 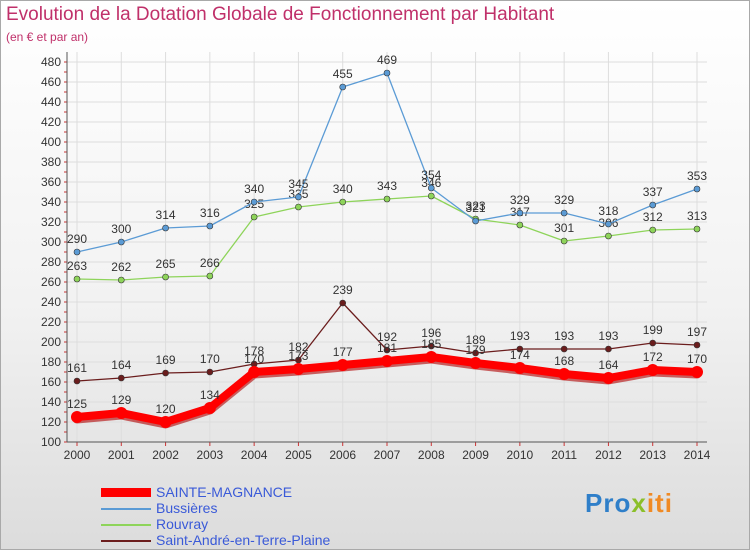 I want to click on legend-label: Saint-André-en-Terre-Plaine, so click(x=243, y=540).